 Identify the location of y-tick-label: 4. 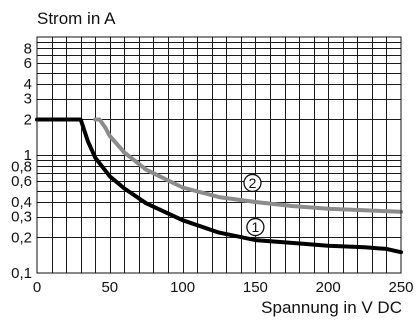
(28, 84).